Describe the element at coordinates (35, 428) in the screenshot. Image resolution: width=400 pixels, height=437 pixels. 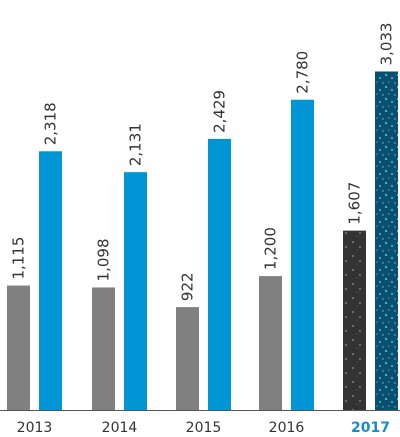
I see `x-tick-label-2013: 2013` at that location.